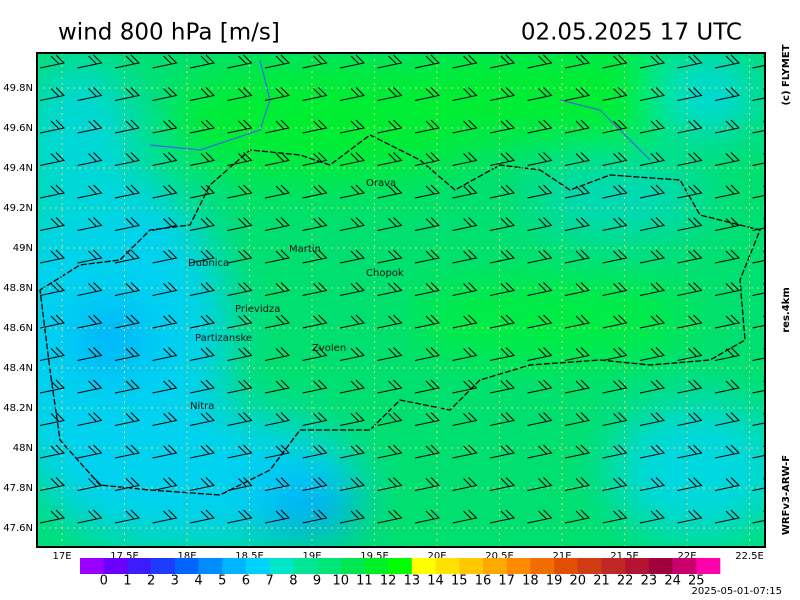 This screenshot has height=600, width=800. What do you see at coordinates (175, 581) in the screenshot?
I see `scale-label: 3` at bounding box center [175, 581].